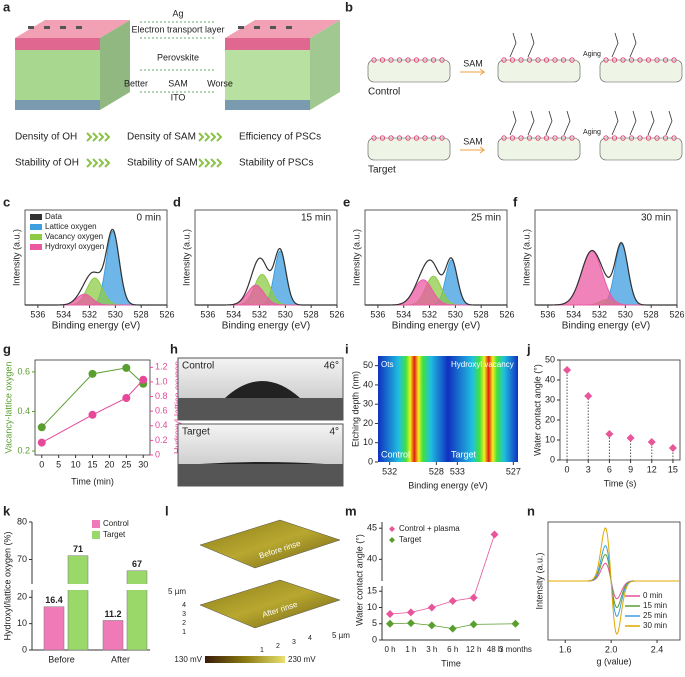  I want to click on y-tick-label: 0.4, so click(161, 425).